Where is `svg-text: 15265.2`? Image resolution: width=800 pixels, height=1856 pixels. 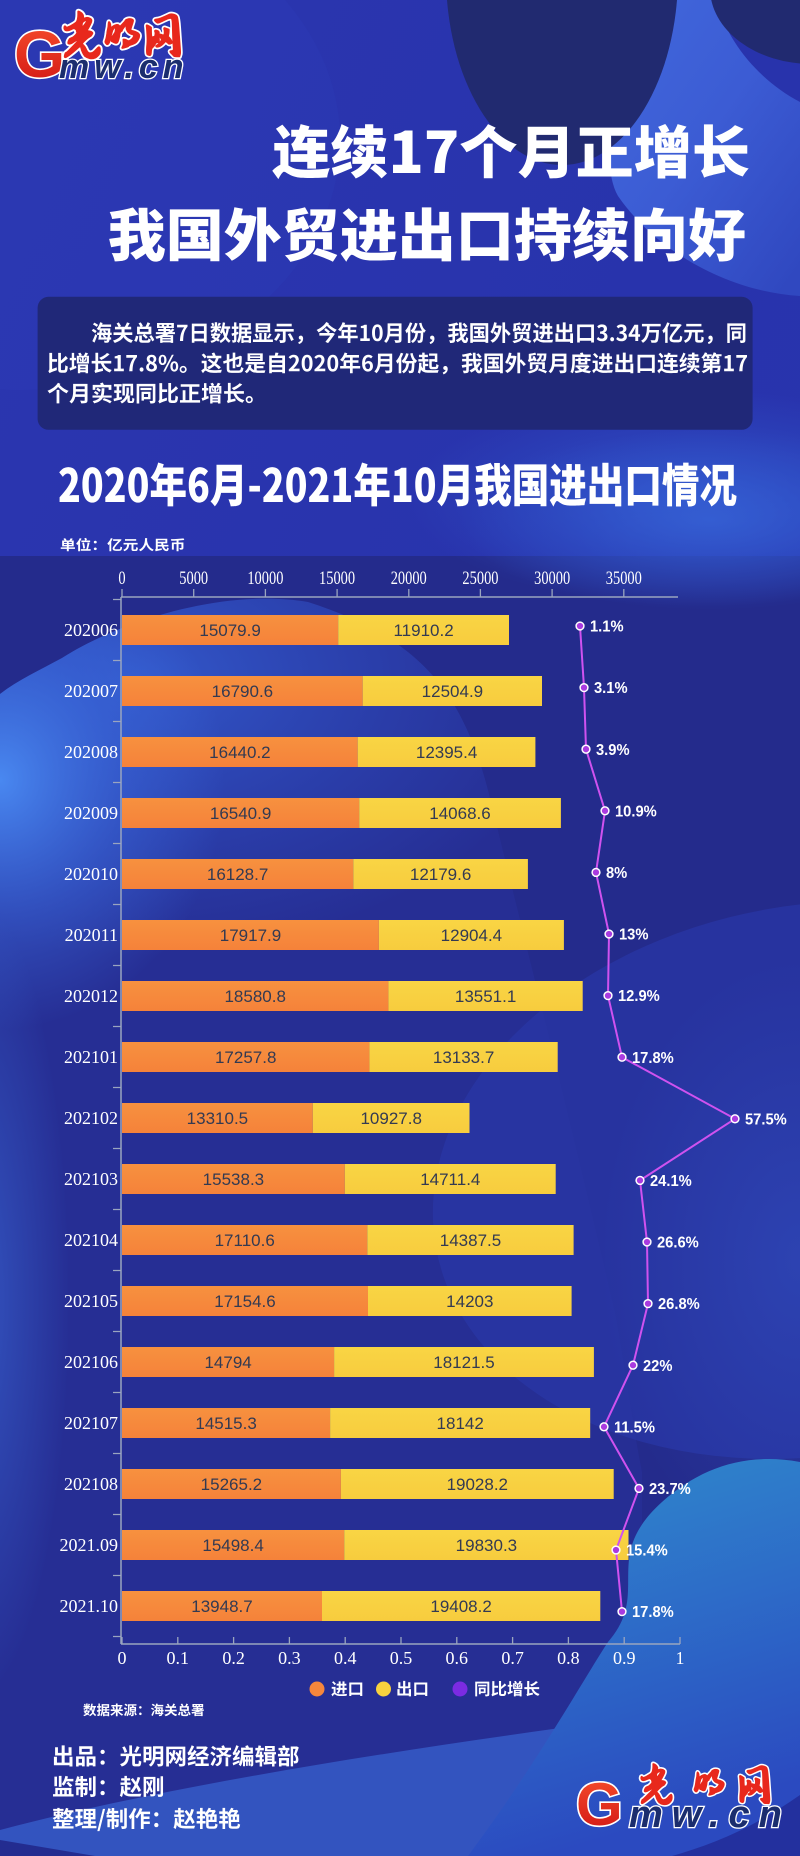 svg-text: 15265.2 is located at coordinates (231, 1484).